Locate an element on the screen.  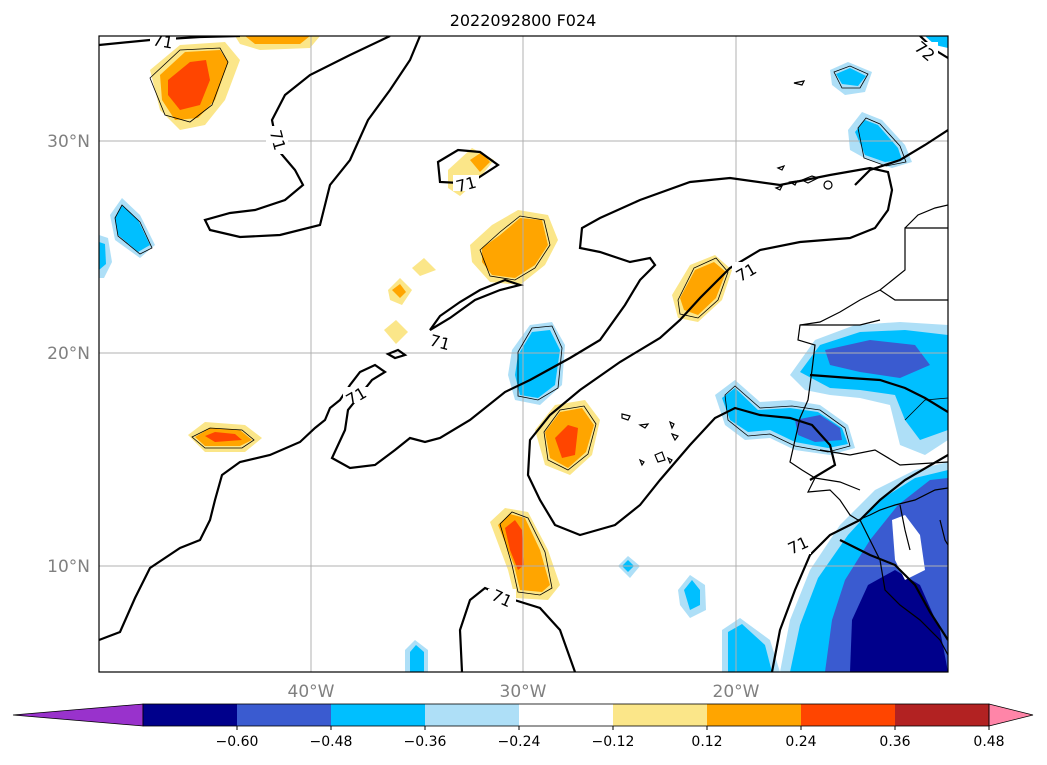
lon-label: 20°W is located at coordinates (736, 692).